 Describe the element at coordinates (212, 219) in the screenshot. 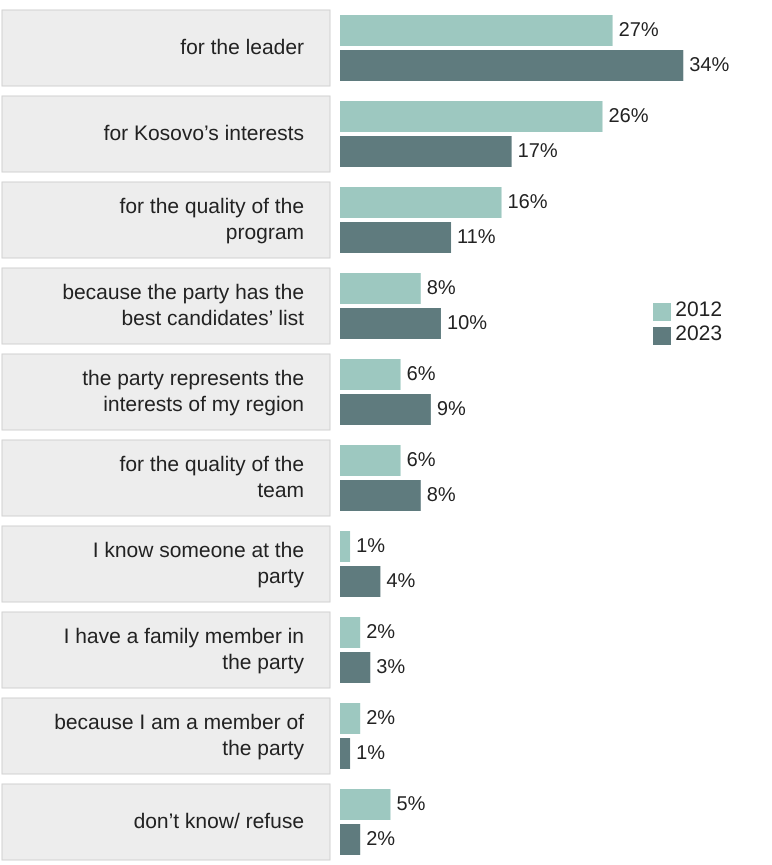

I see `y-tick-label: for the quality of the program` at that location.